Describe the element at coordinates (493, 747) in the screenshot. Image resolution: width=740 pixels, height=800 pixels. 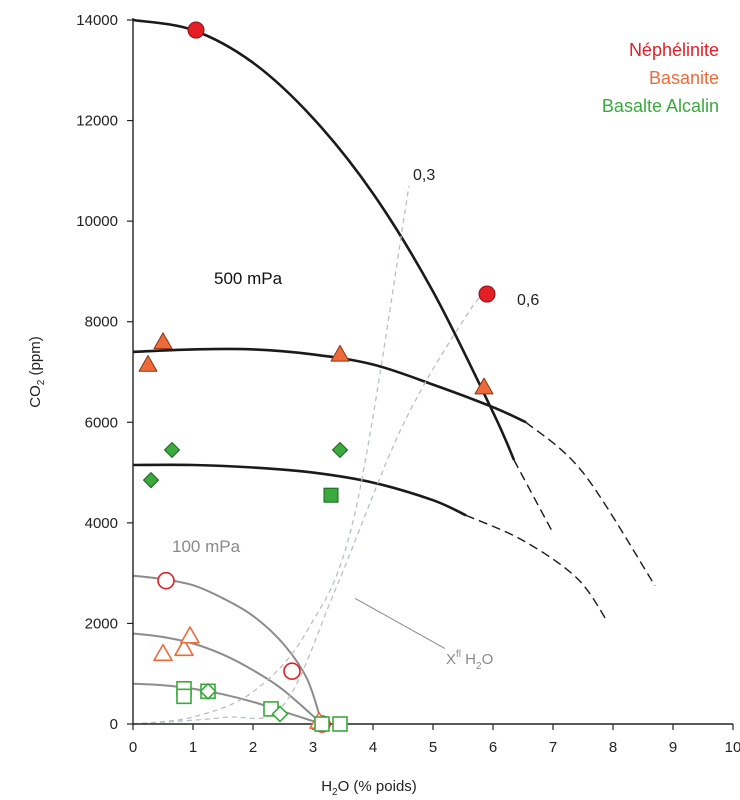
I see `x-tick-label-6: 6` at that location.